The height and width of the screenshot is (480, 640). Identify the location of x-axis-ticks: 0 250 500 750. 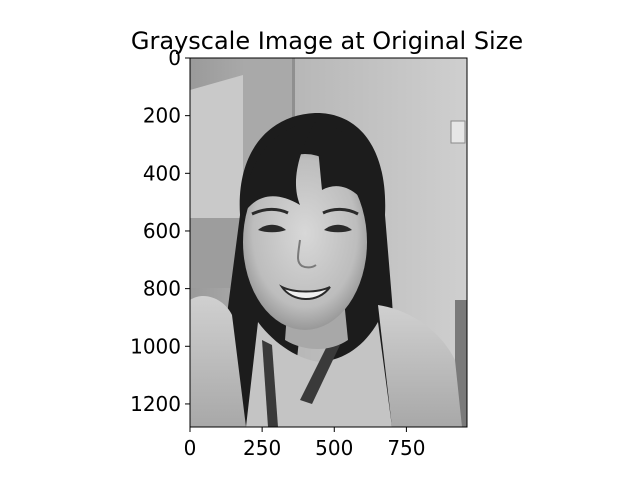
(305, 443).